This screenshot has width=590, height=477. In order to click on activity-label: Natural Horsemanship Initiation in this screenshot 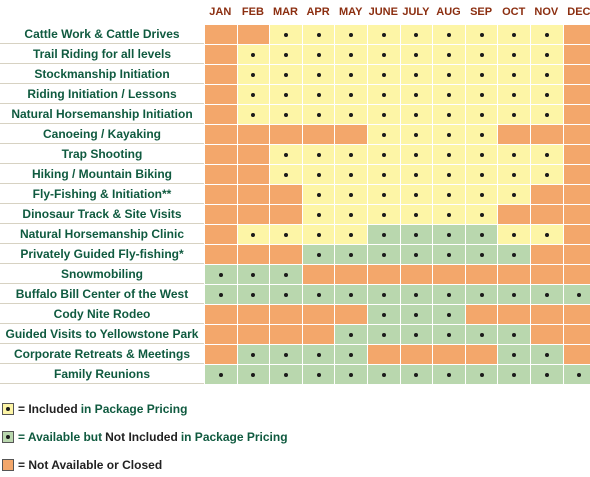, I will do `click(102, 114)`.